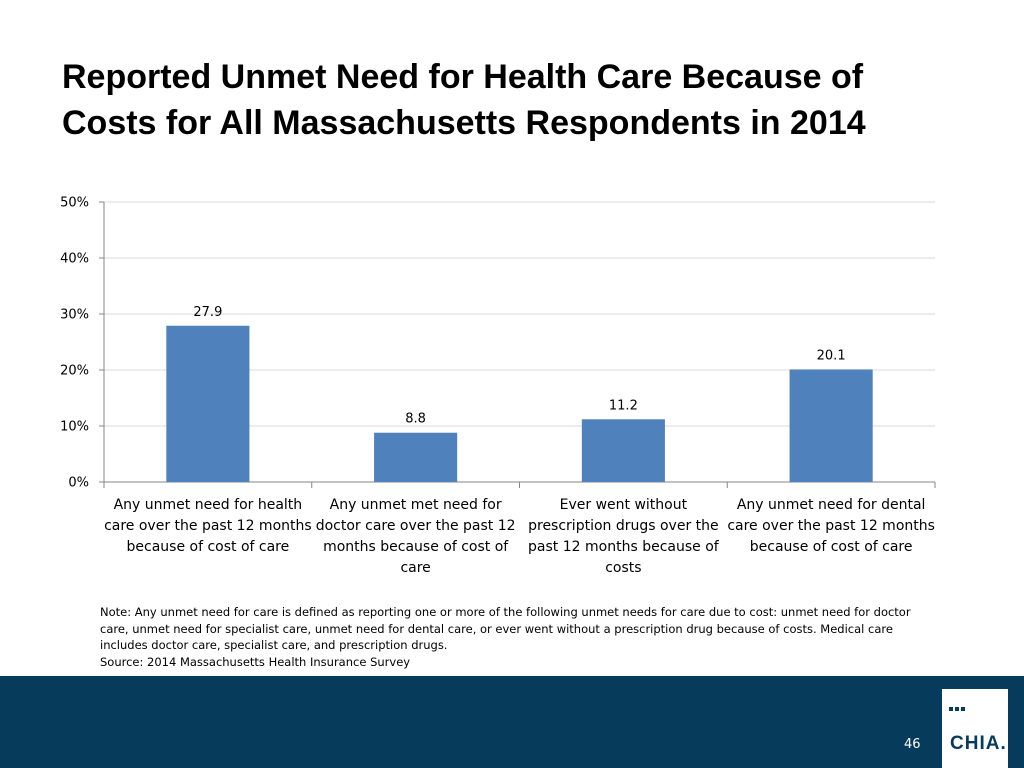 This screenshot has width=1024, height=768. Describe the element at coordinates (74, 315) in the screenshot. I see `y-tick-label: 30%` at that location.